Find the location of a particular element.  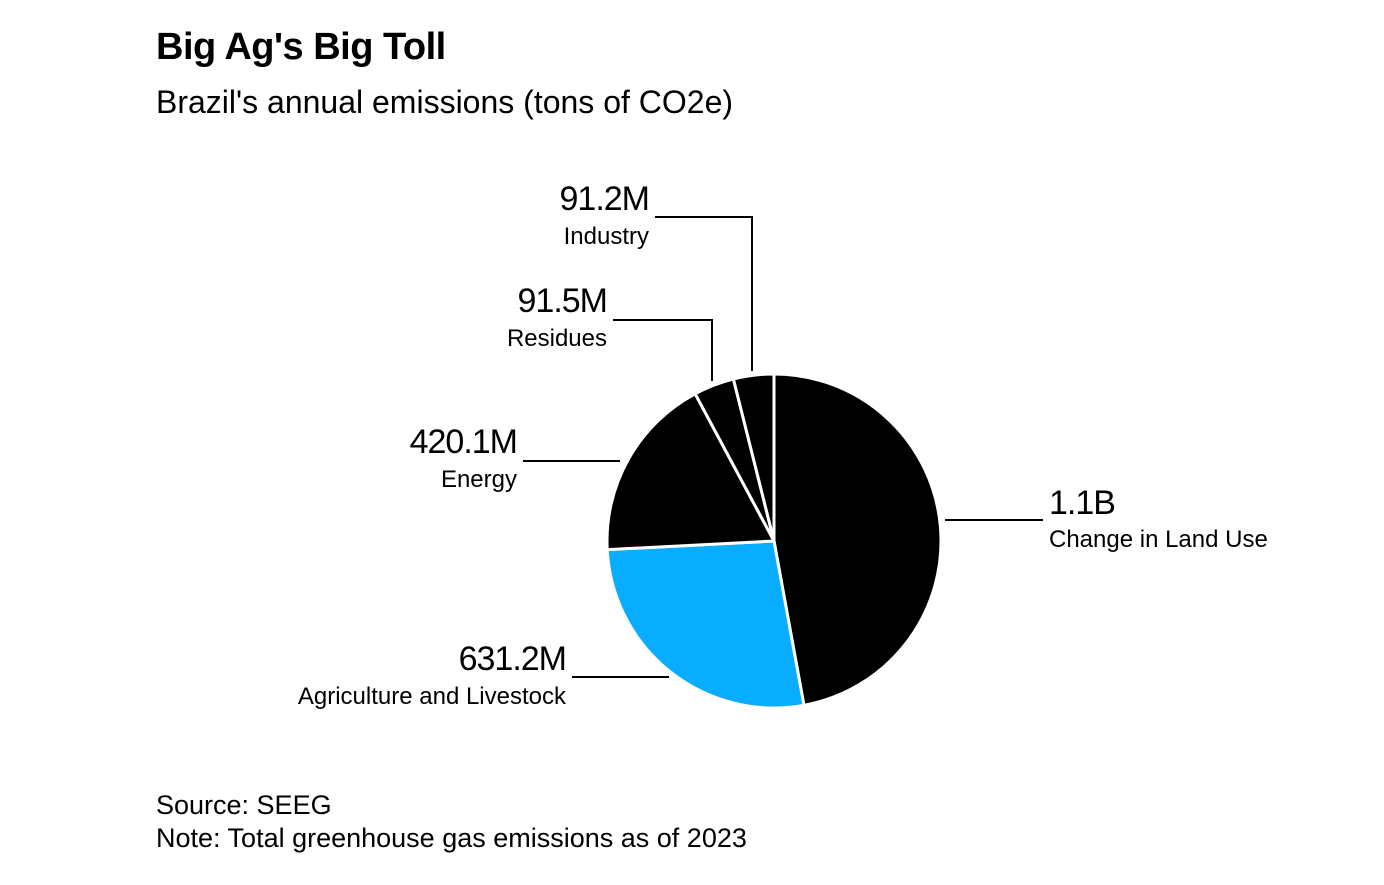

pie-slice-land-use is located at coordinates (857, 539).